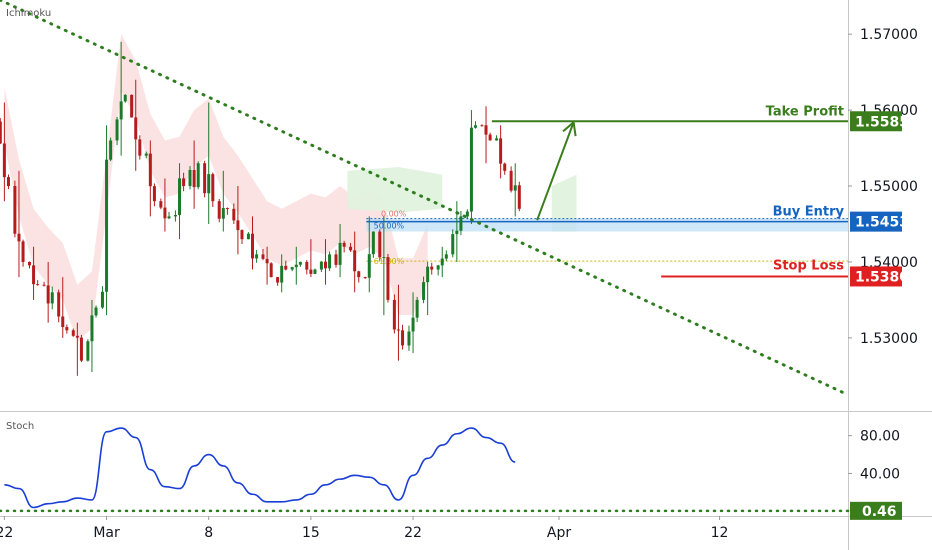  I want to click on time-tick-label: 8, so click(208, 533).